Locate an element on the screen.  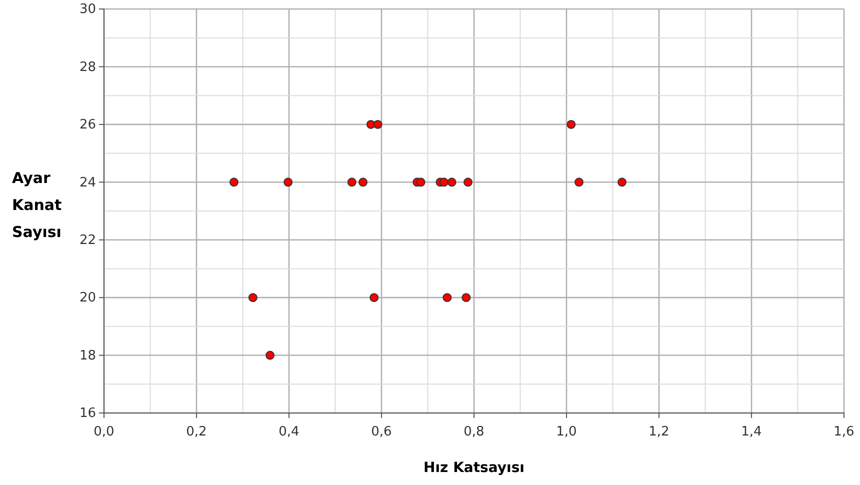
y-tick-label: 26 is located at coordinates (87, 125).